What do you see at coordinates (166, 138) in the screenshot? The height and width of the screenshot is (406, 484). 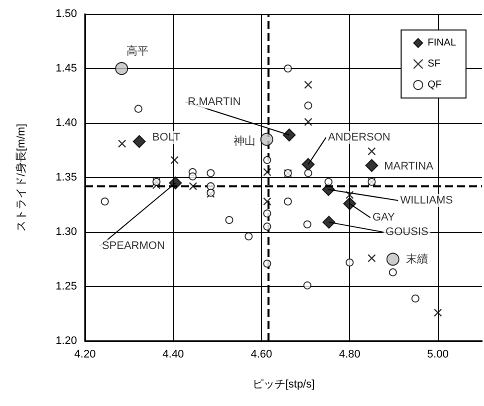 I see `annotation: BOLT` at bounding box center [166, 138].